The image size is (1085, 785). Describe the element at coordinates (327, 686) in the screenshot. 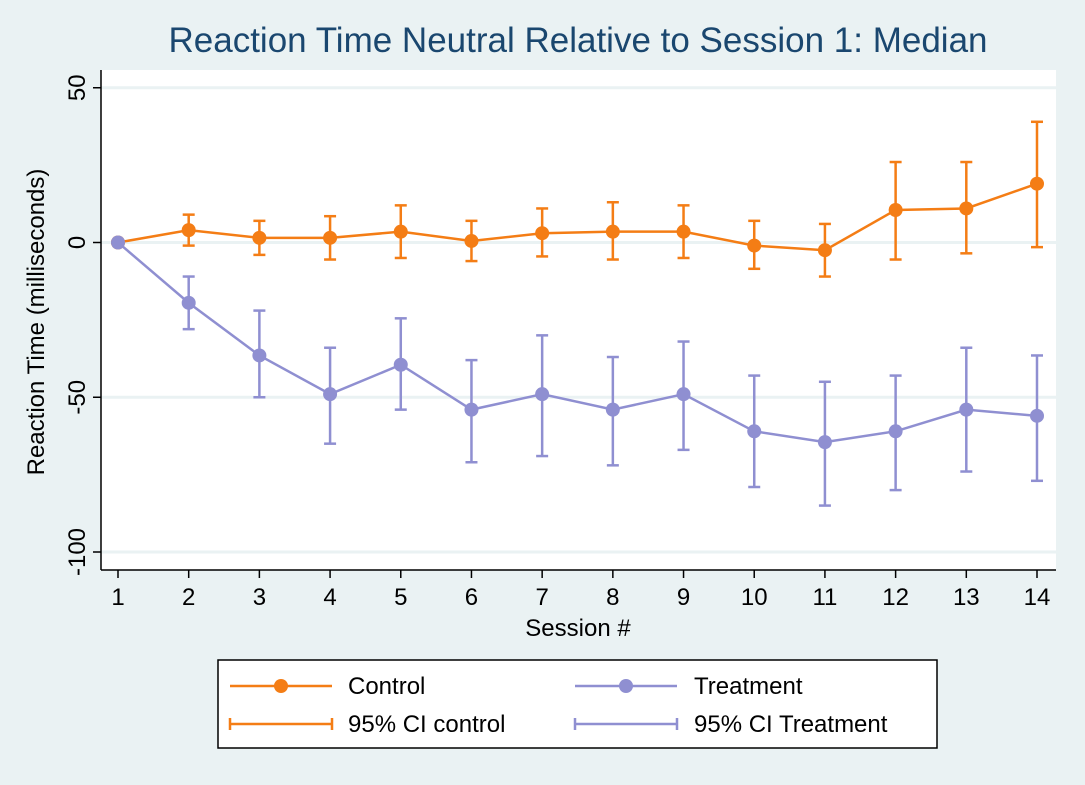

I see `legend-item-control: Control` at that location.